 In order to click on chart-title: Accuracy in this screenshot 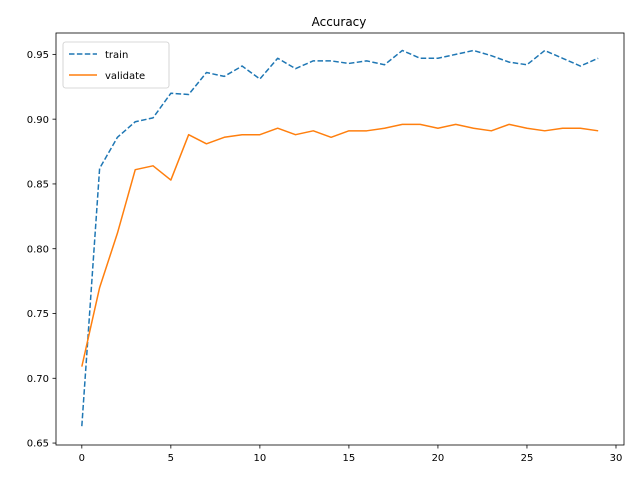, I will do `click(339, 22)`.